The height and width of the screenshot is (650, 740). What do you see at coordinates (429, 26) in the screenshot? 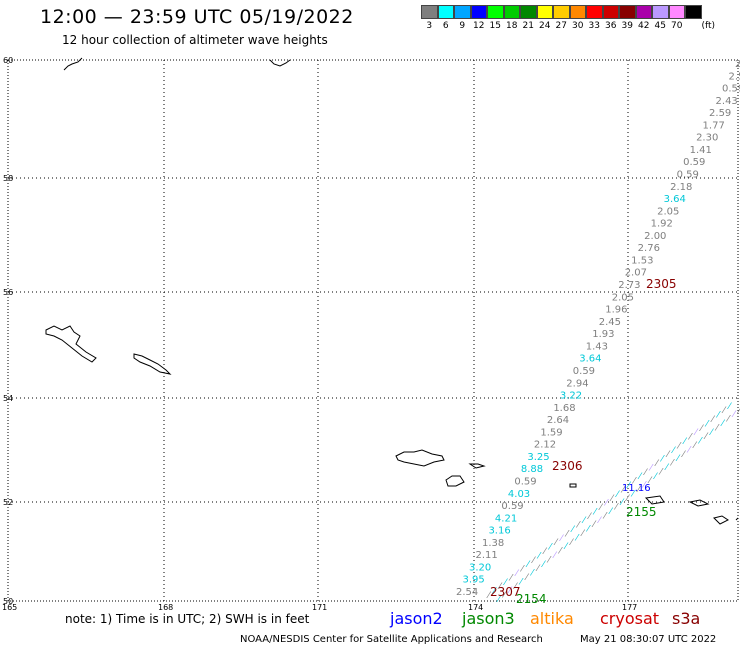
I see `scale-label: 3` at bounding box center [429, 26].